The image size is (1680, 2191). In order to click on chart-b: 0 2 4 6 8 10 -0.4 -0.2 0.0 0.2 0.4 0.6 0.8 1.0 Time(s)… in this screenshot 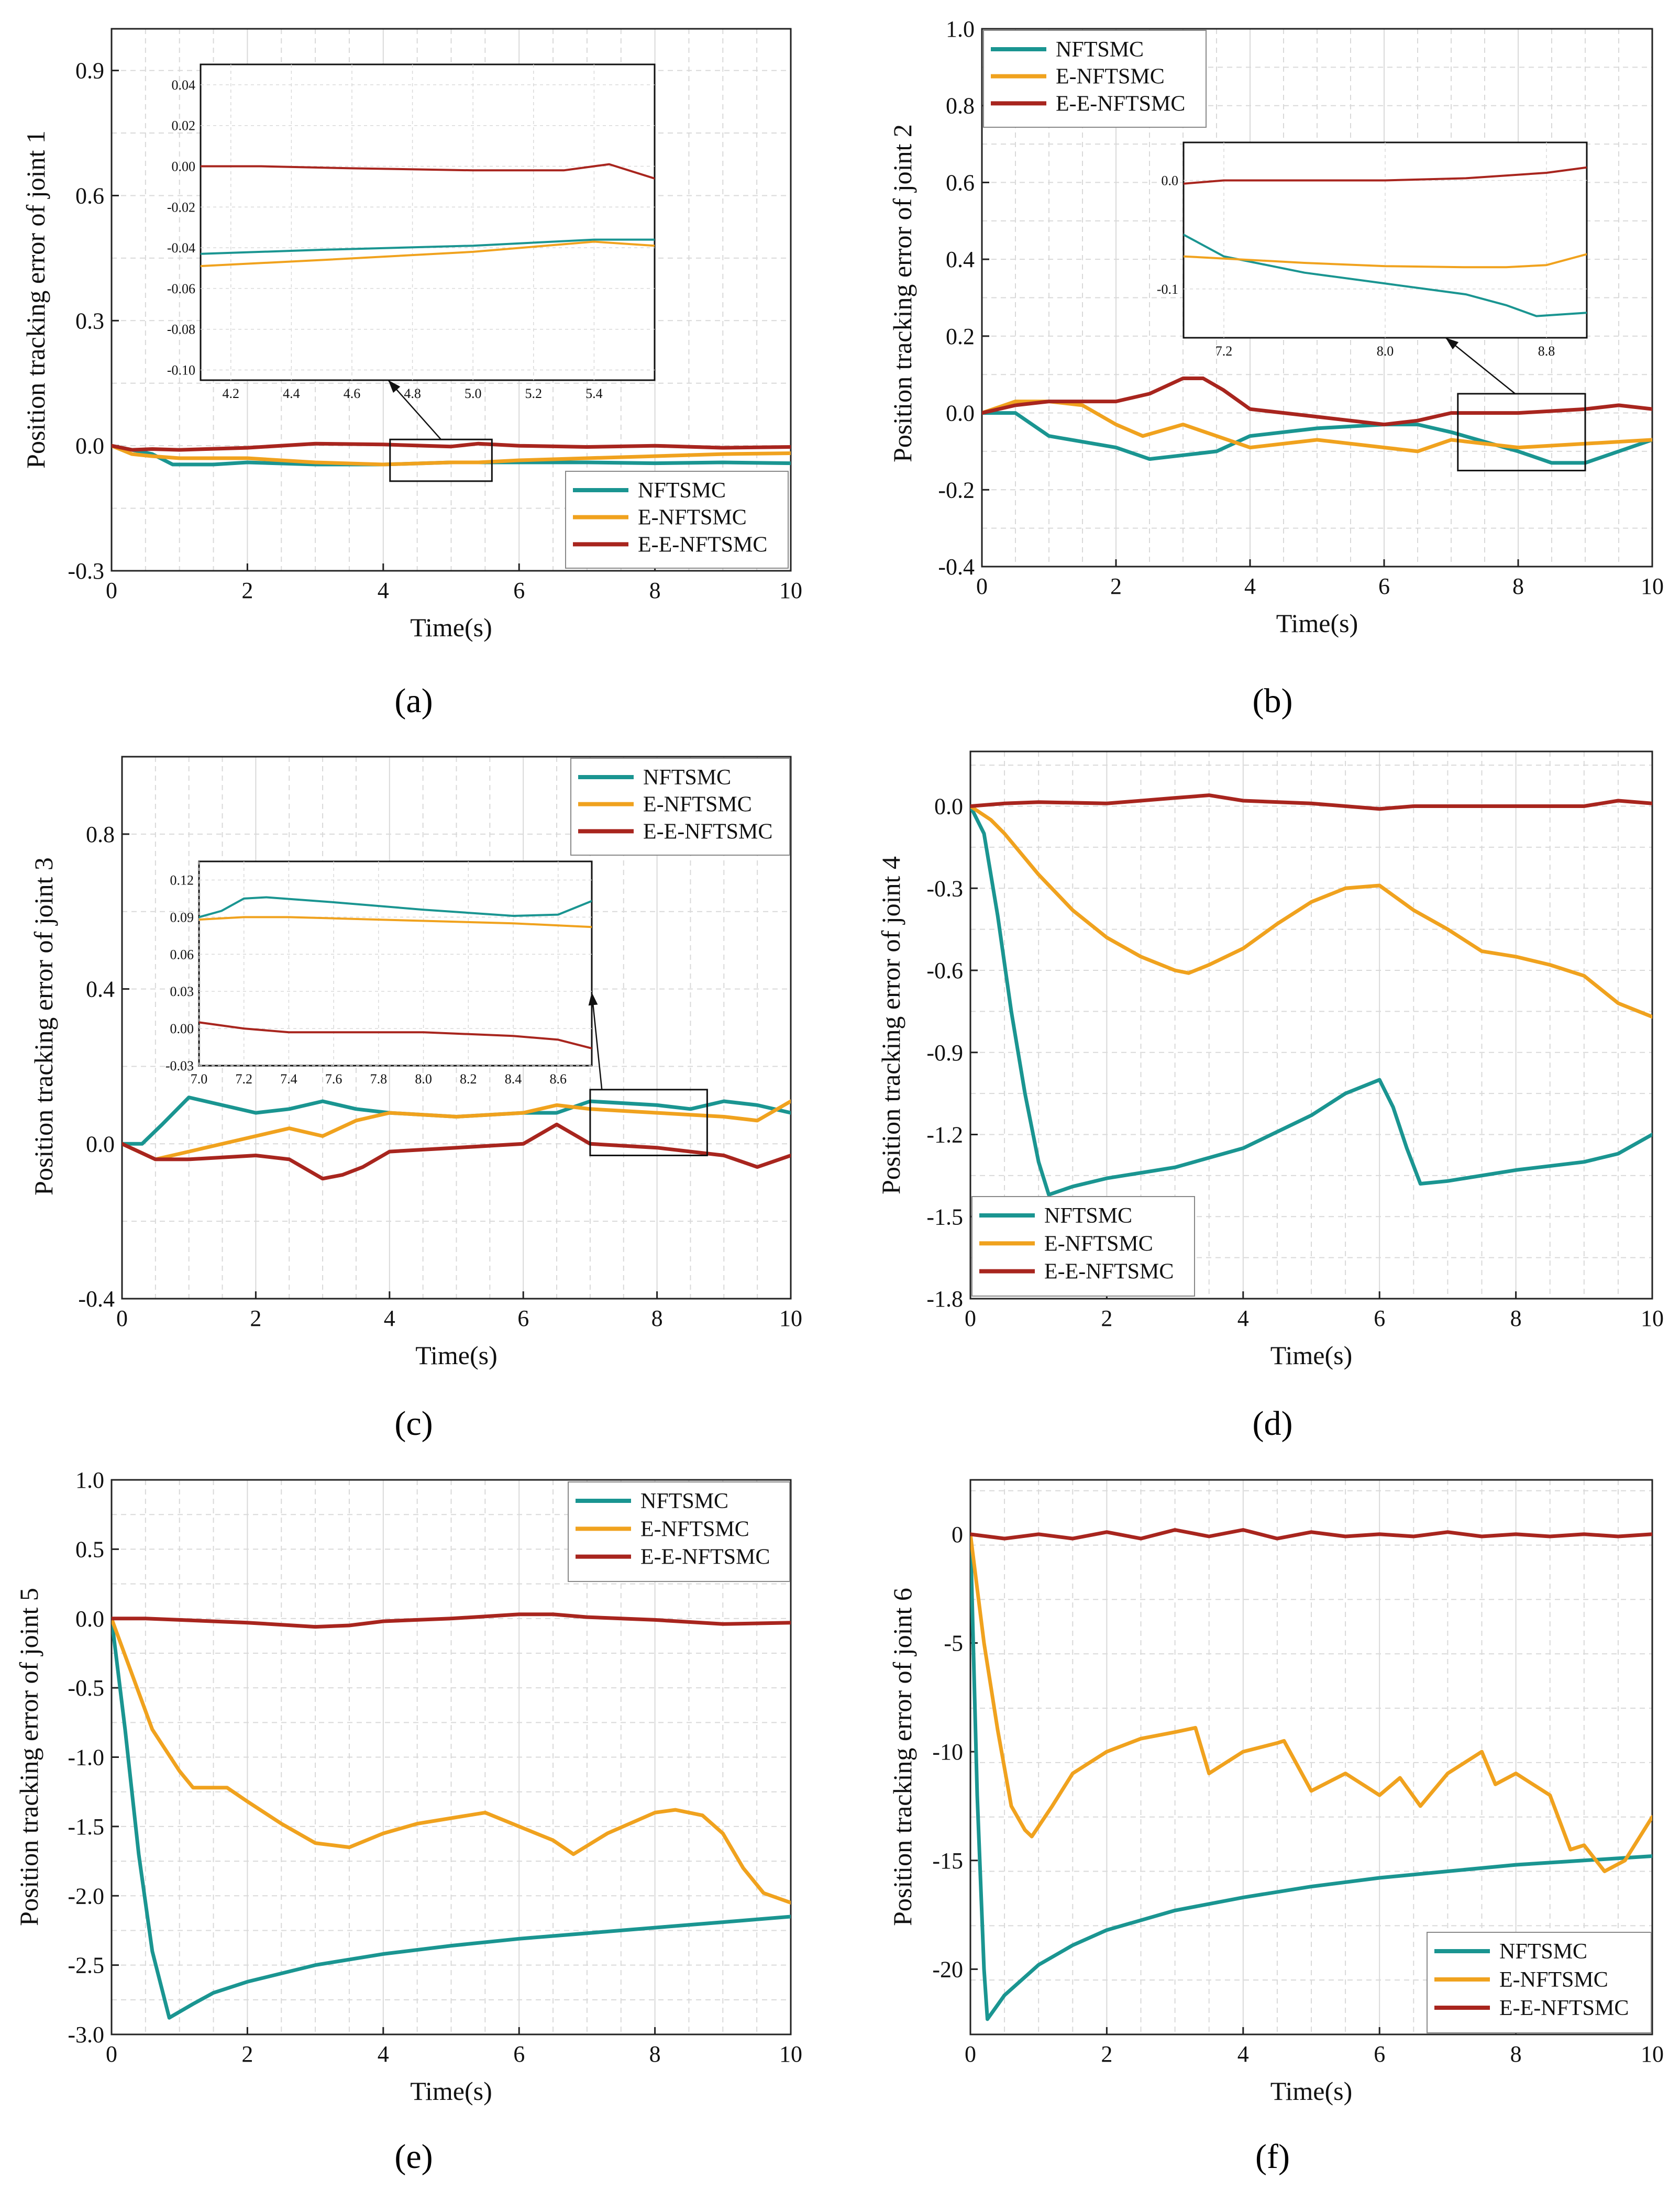, I will do `click(1276, 368)`.